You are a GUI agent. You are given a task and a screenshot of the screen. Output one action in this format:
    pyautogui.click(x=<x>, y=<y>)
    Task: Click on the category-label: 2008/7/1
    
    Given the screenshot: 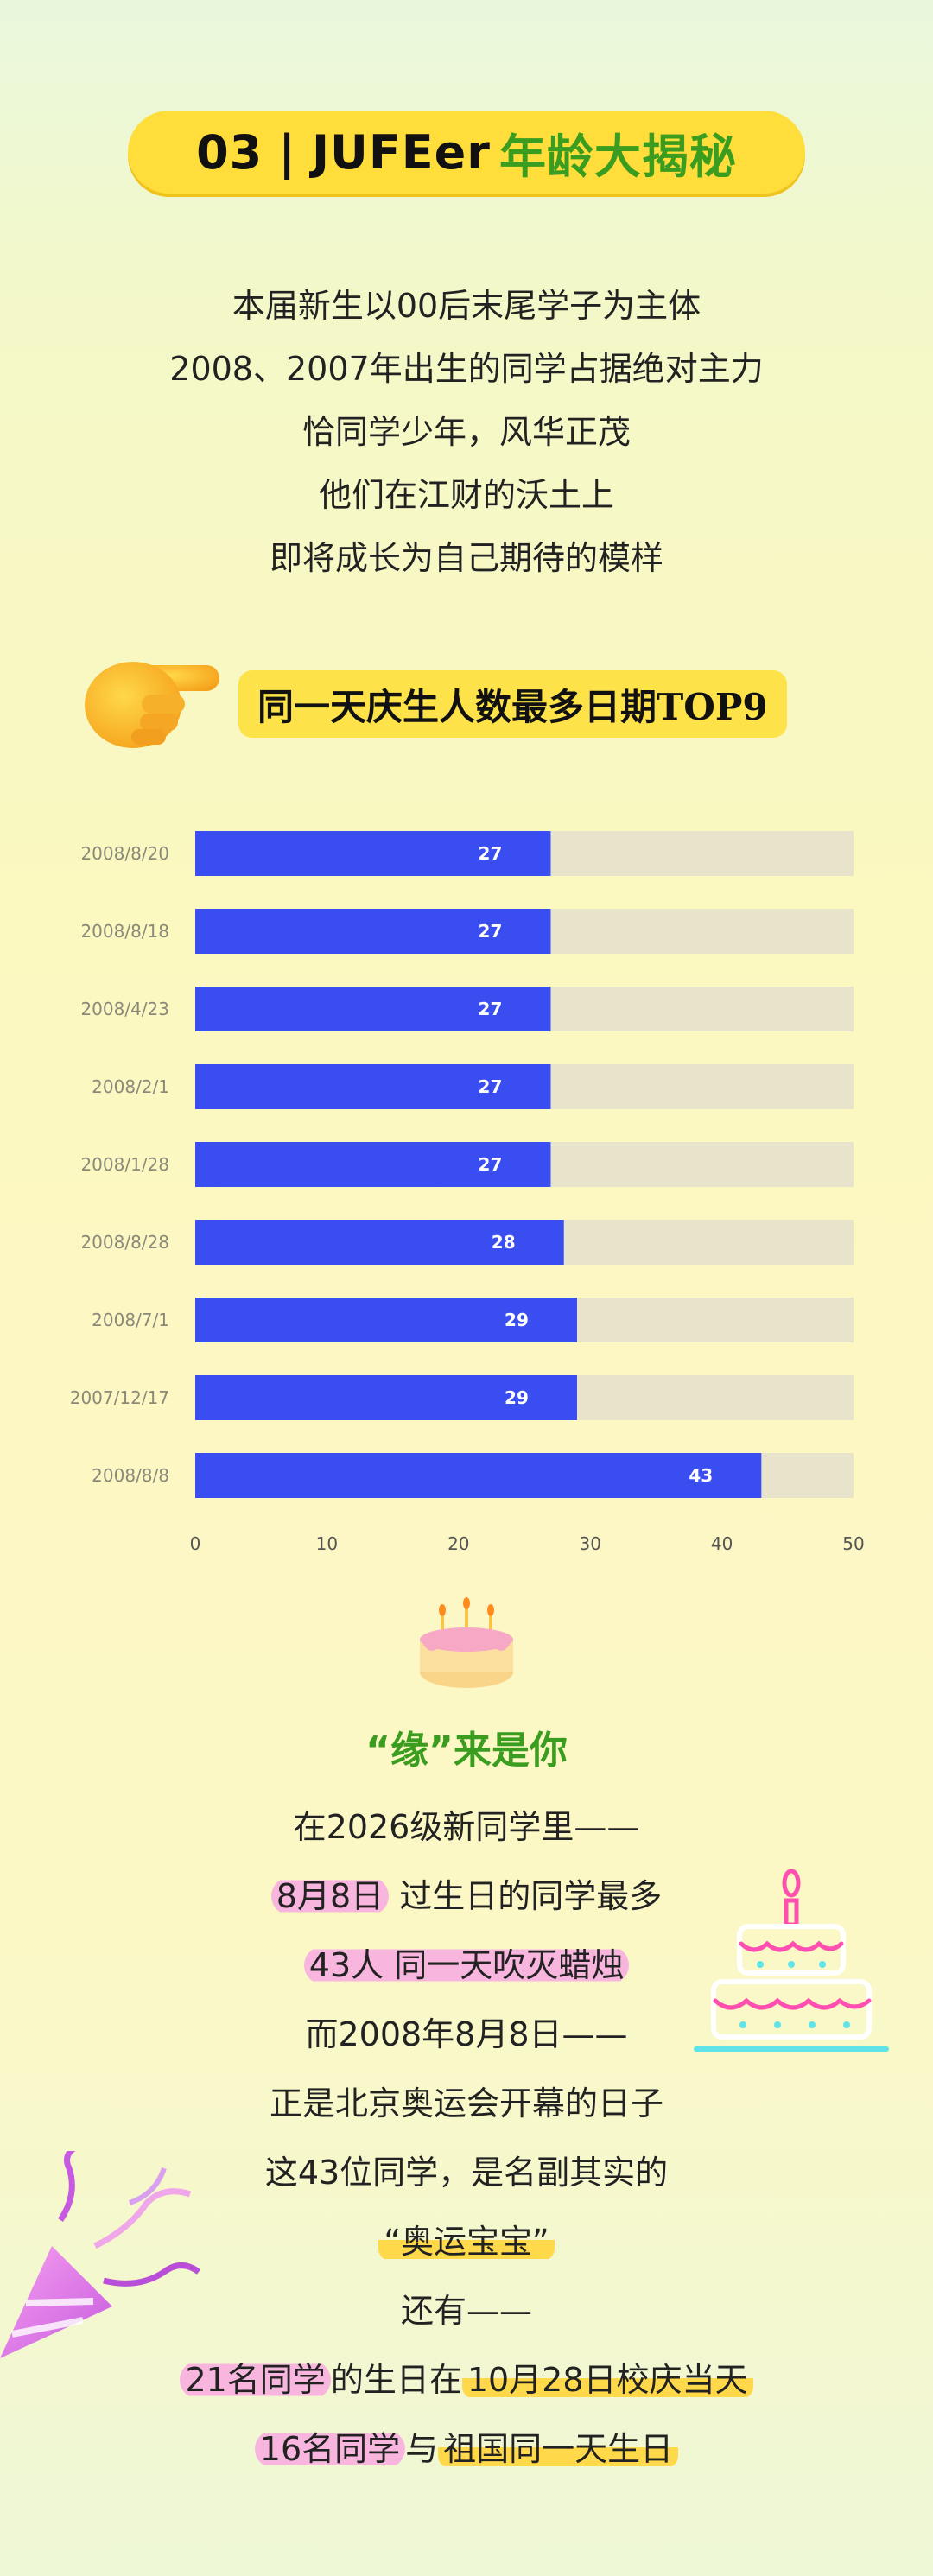 What is the action you would take?
    pyautogui.click(x=130, y=1320)
    